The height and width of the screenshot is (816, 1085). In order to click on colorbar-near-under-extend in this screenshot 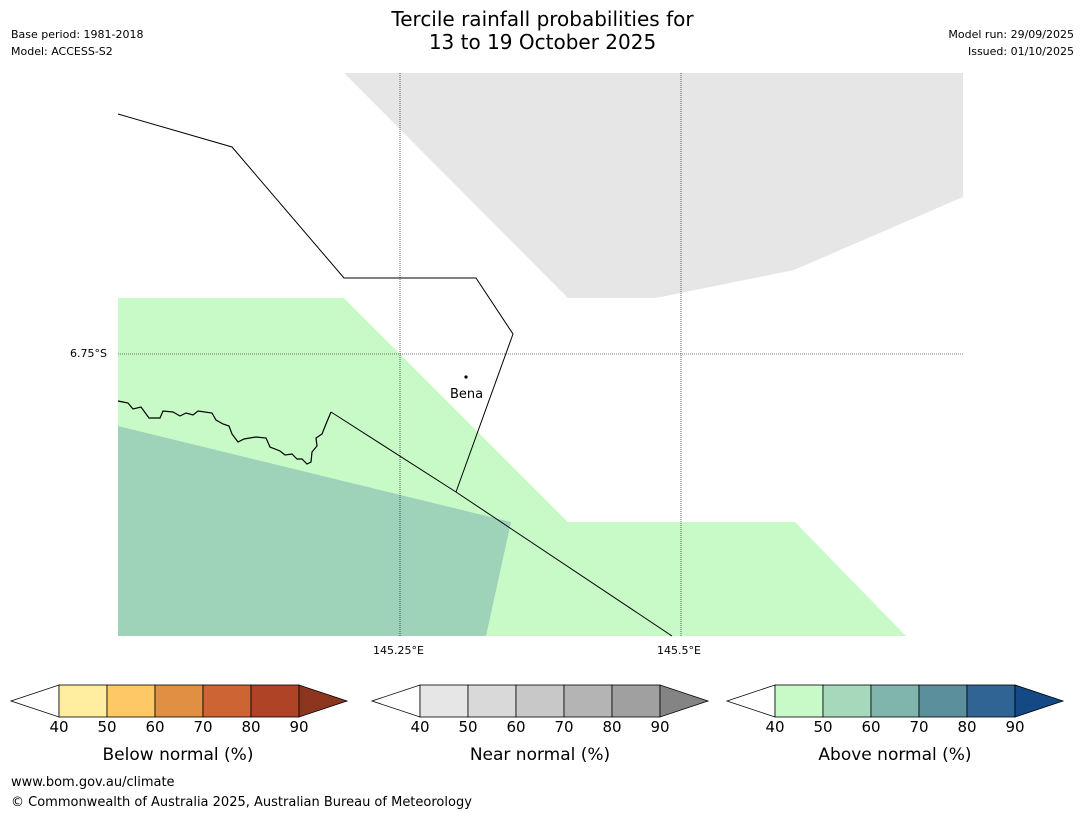, I will do `click(395, 701)`.